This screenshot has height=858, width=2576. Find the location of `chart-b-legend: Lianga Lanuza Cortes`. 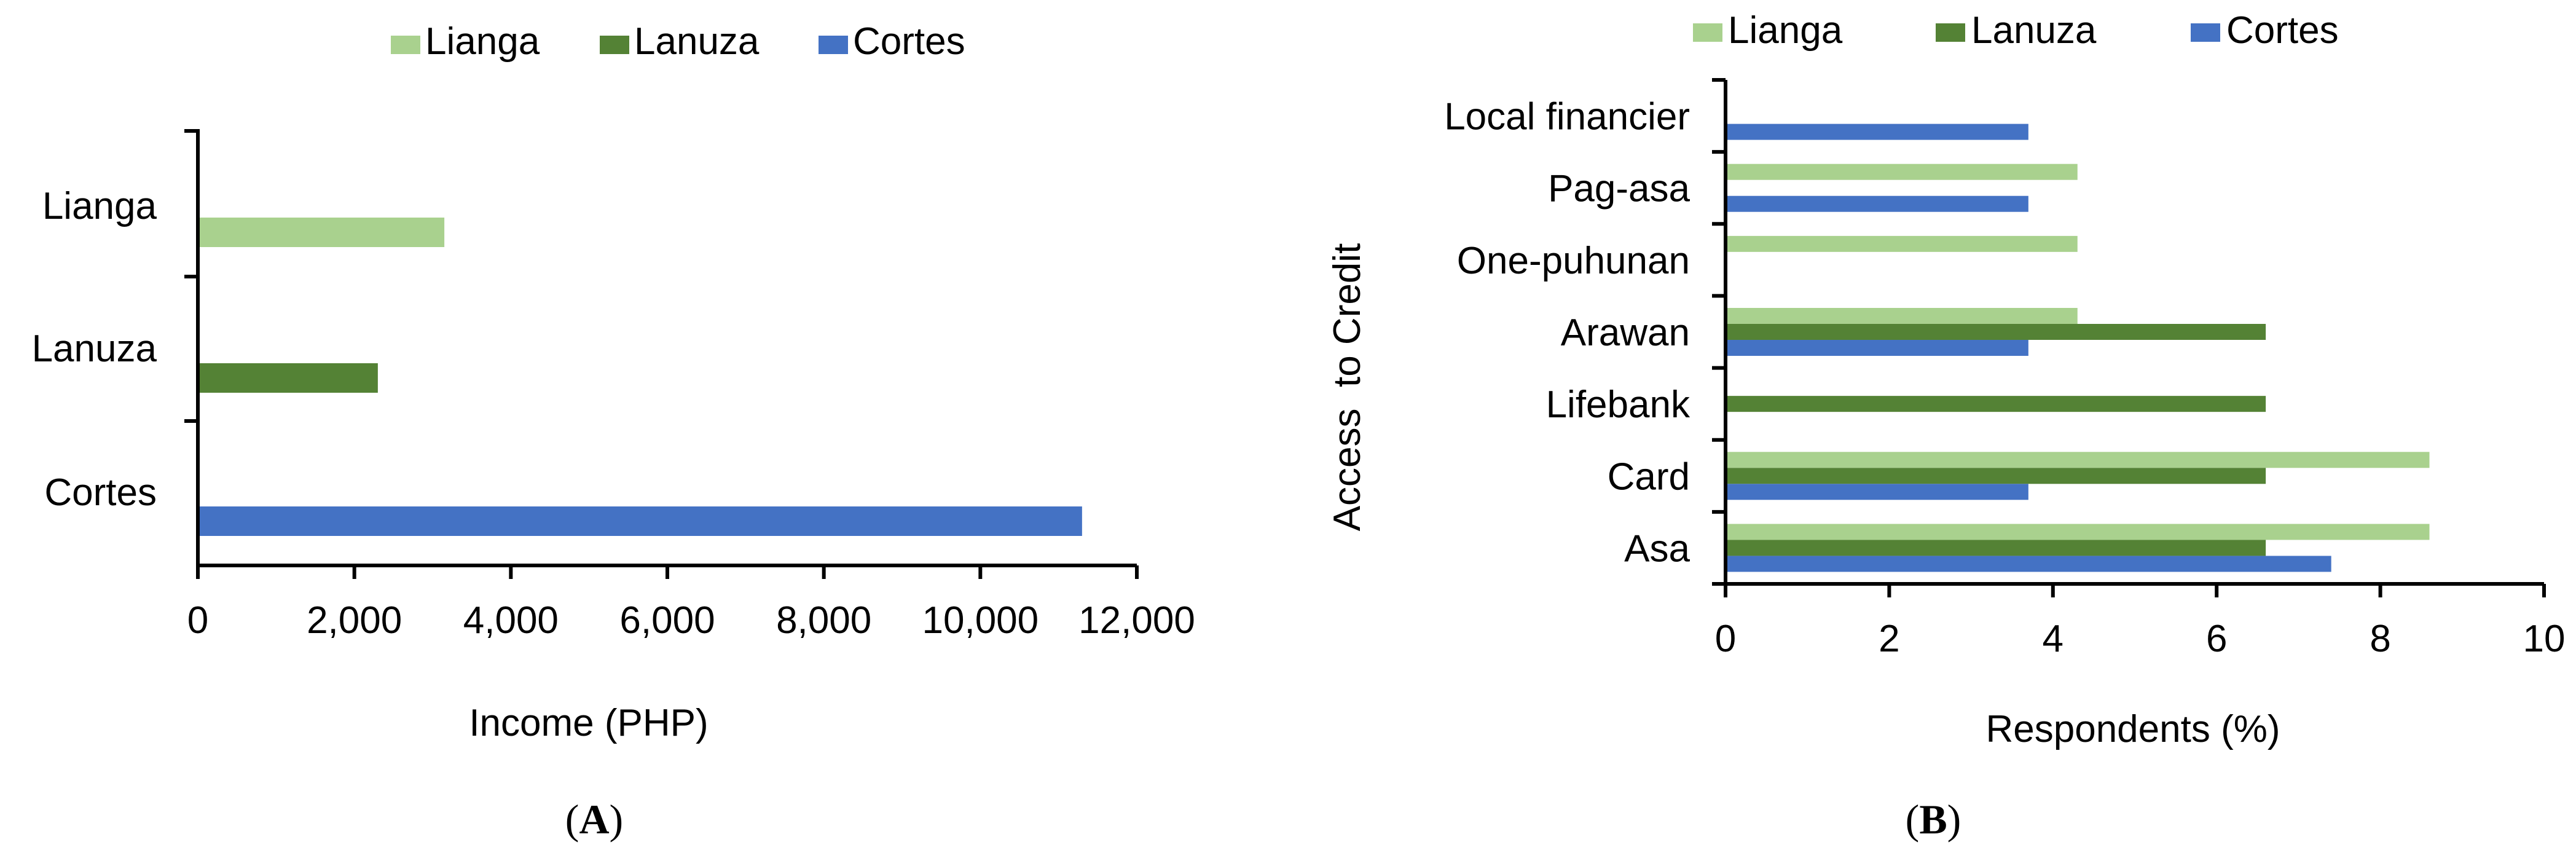

chart-b-legend: Lianga Lanuza Cortes is located at coordinates (2016, 30).